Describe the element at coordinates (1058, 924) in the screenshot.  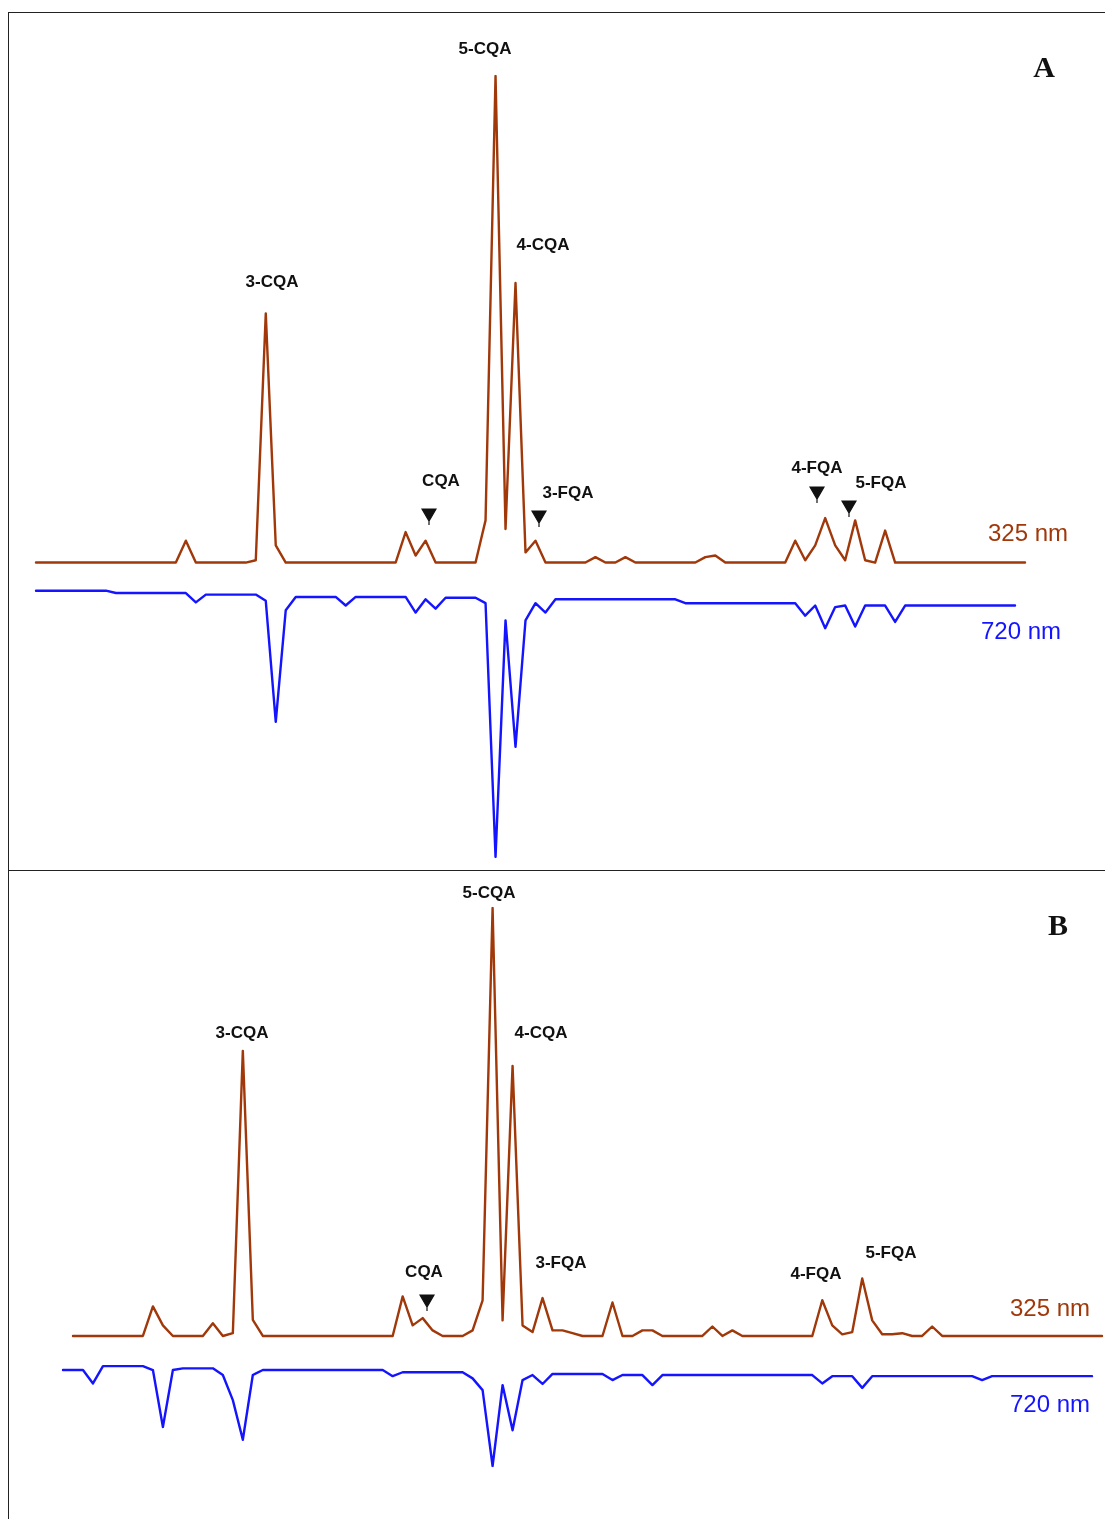
I see `chart-title: B` at that location.